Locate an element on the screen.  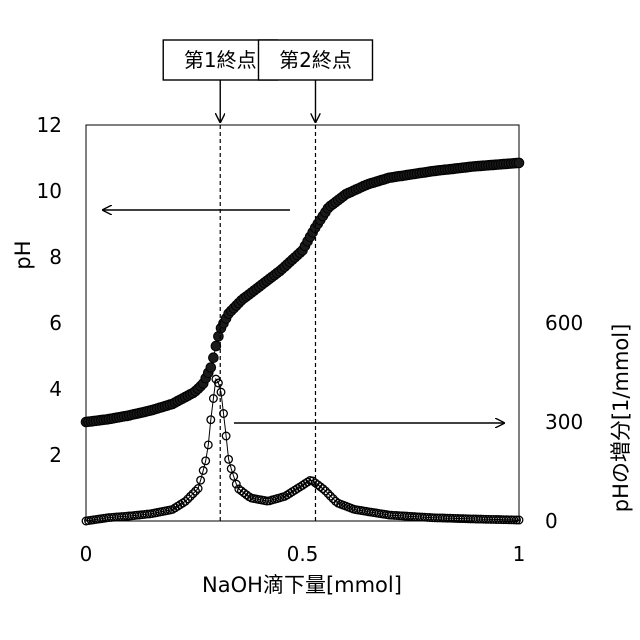
y-right-axis-ticks: 0 300 600 is located at coordinates (564, 422).